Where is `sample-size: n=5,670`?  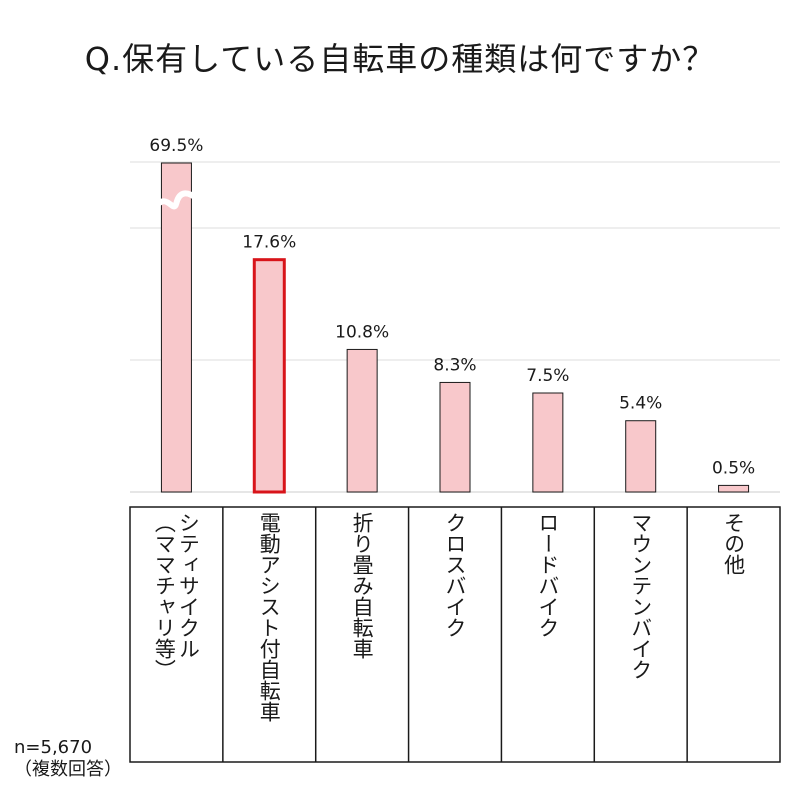
sample-size: n=5,670 is located at coordinates (53, 747).